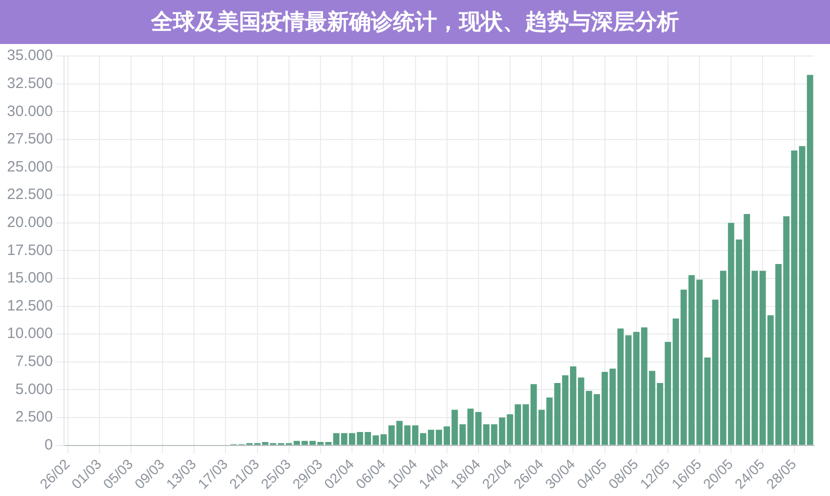  I want to click on y-tick-label: 0, so click(48, 445).